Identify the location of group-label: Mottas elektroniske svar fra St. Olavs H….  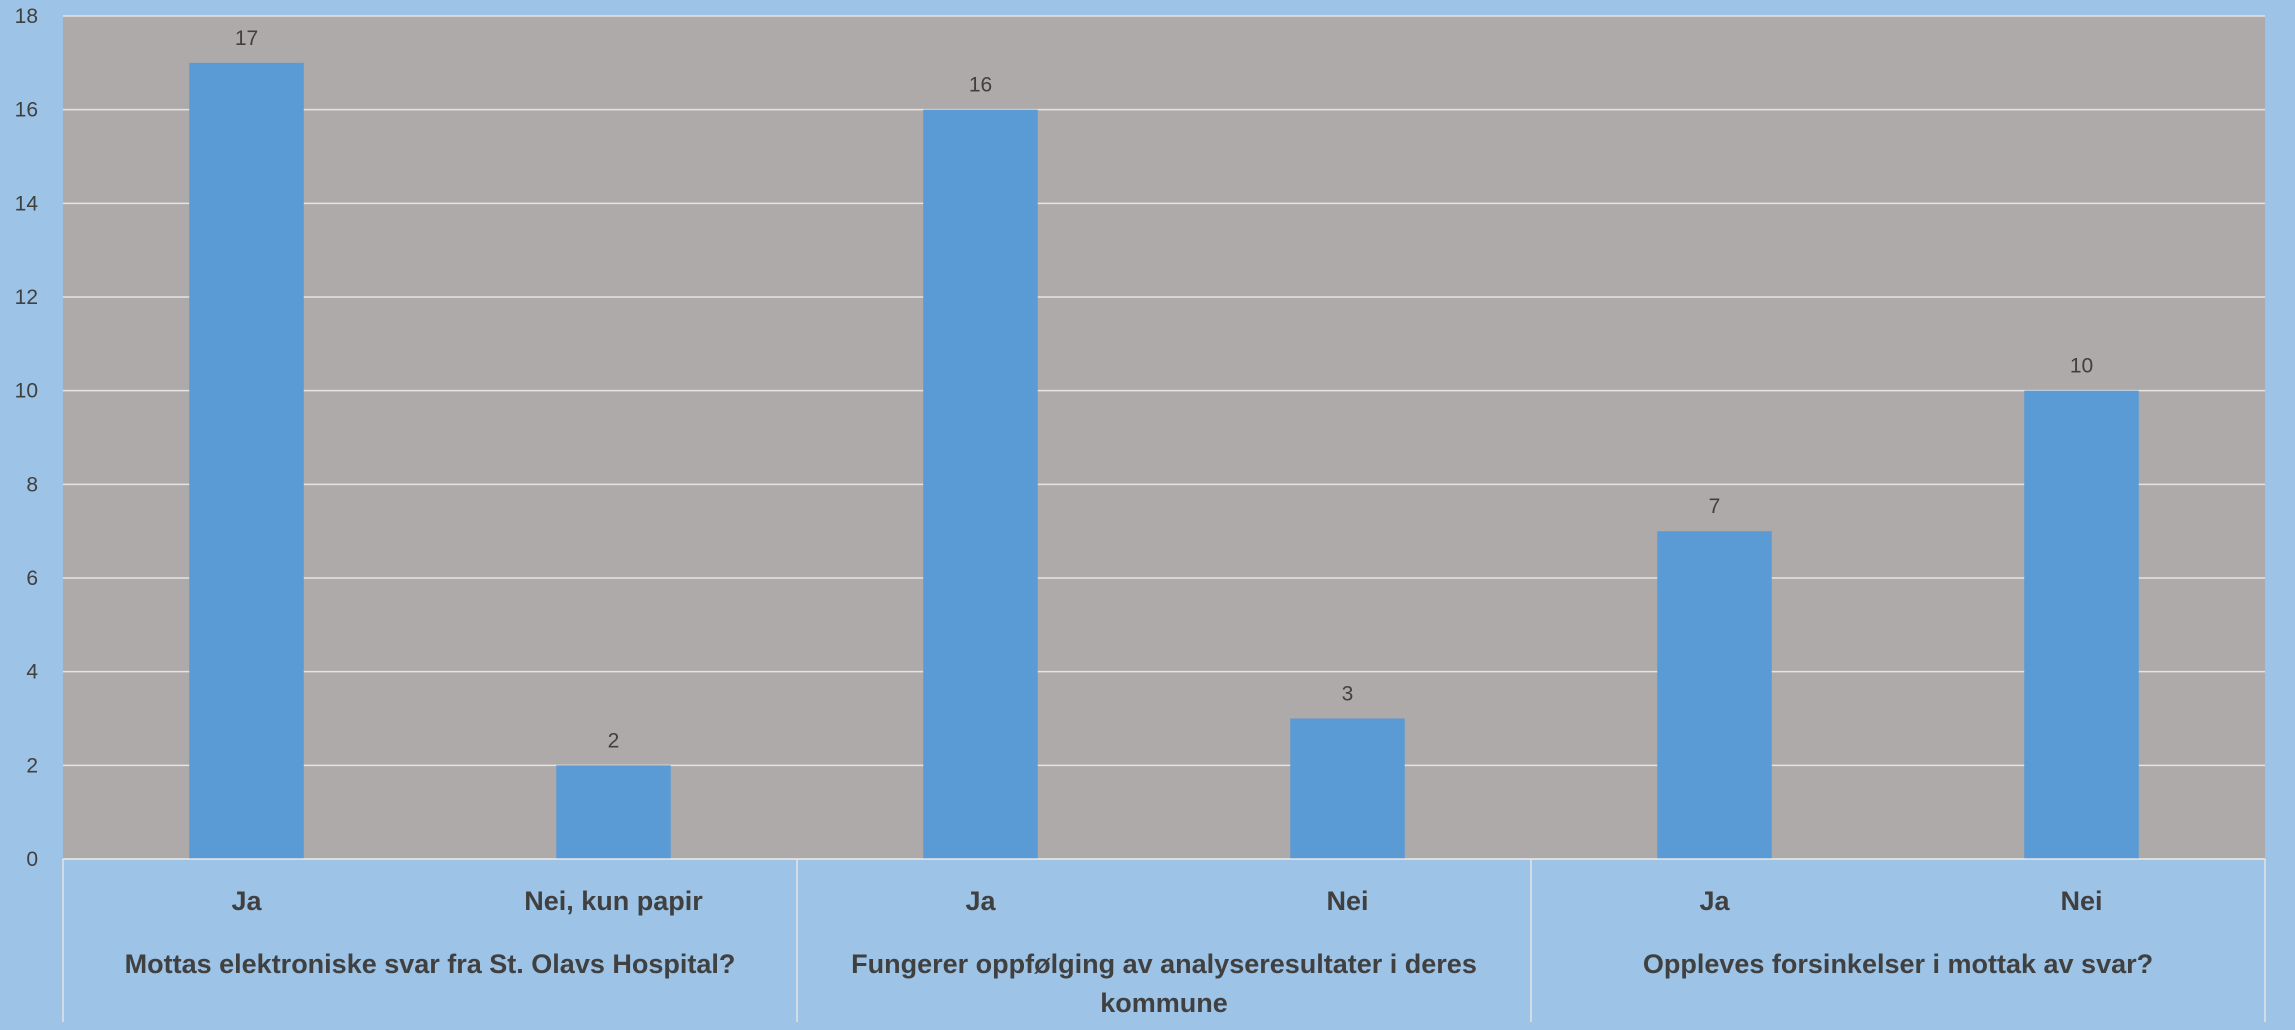
(430, 964).